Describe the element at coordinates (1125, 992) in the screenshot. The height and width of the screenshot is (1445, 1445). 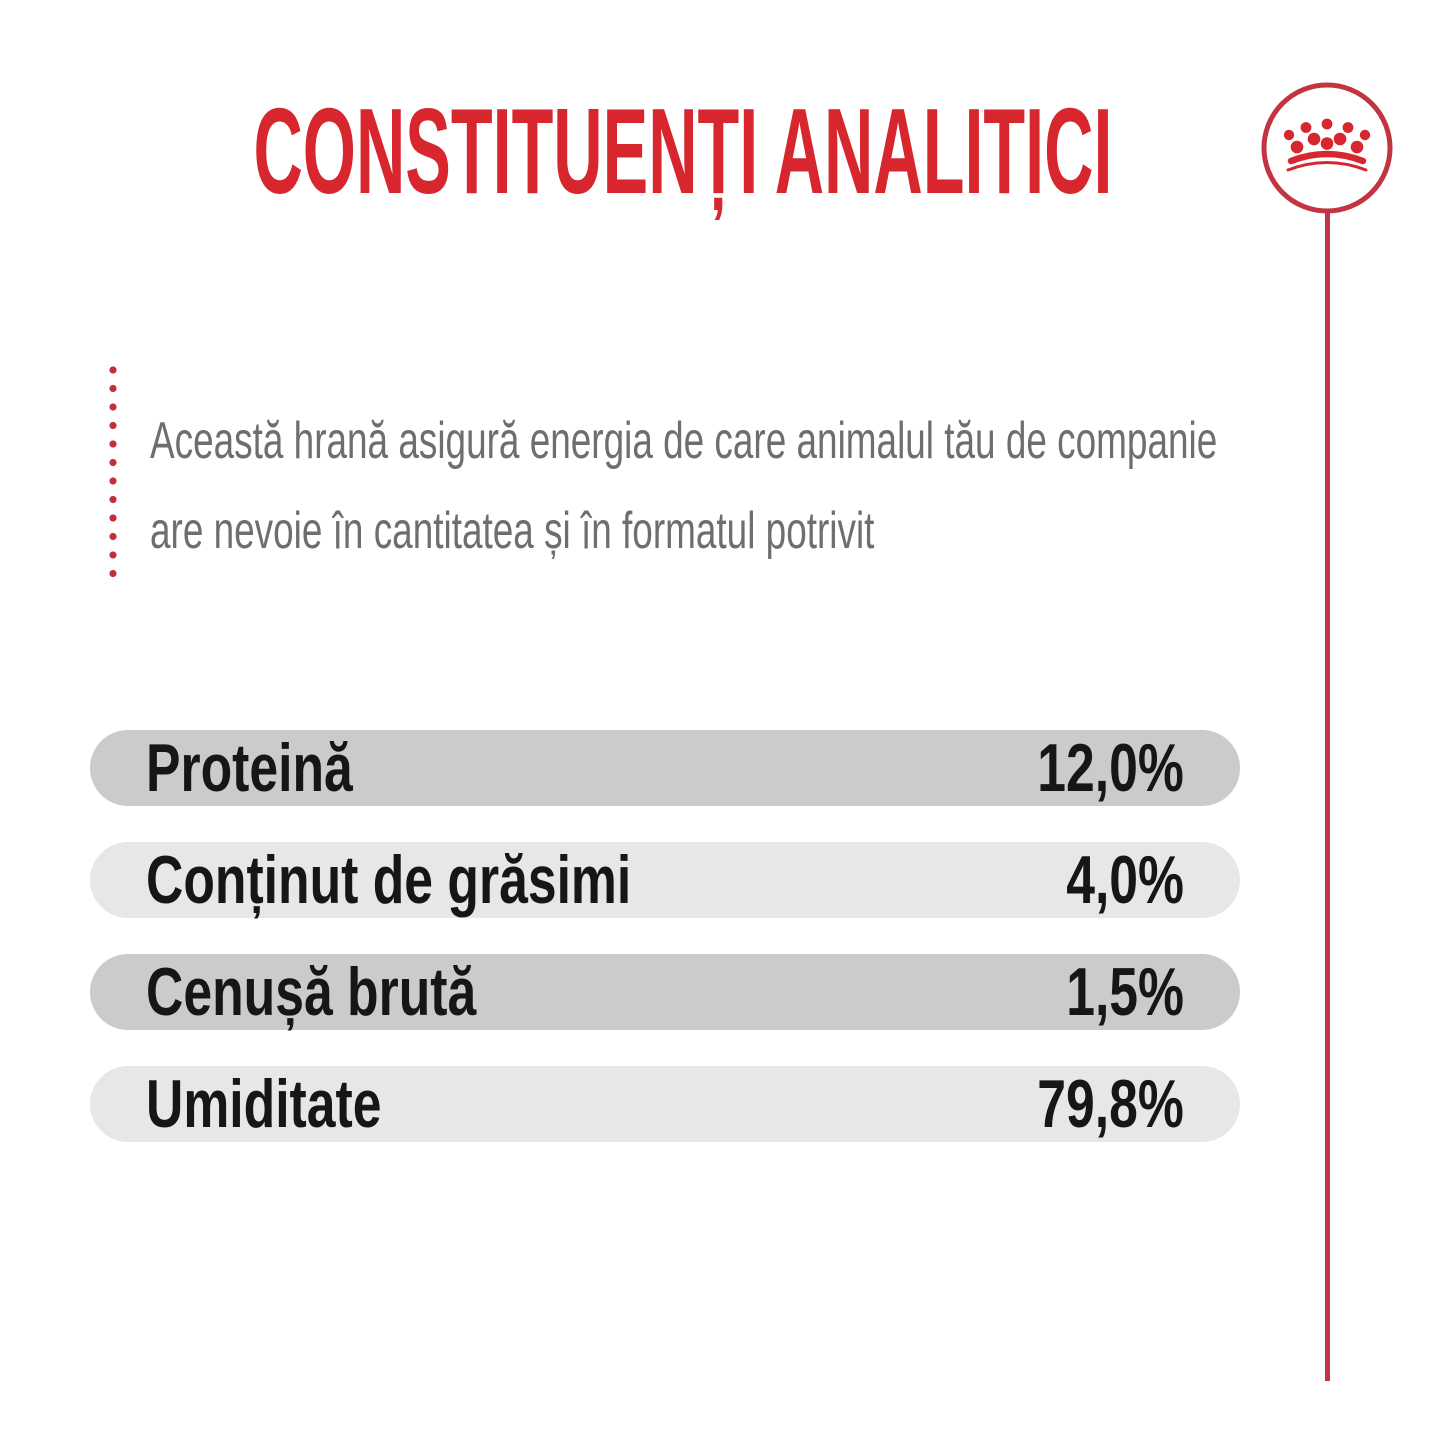
I see `row-value: 1,5%` at that location.